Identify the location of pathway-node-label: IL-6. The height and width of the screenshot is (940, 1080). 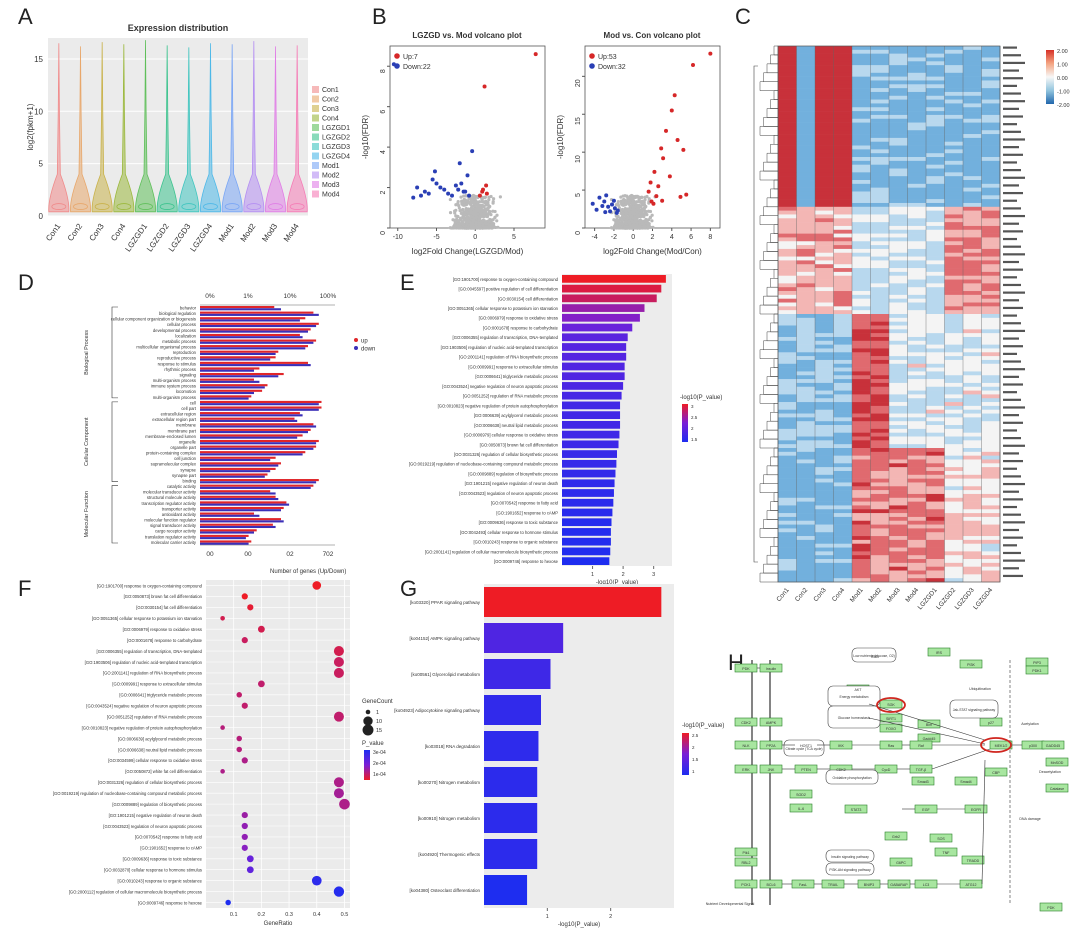
(801, 809).